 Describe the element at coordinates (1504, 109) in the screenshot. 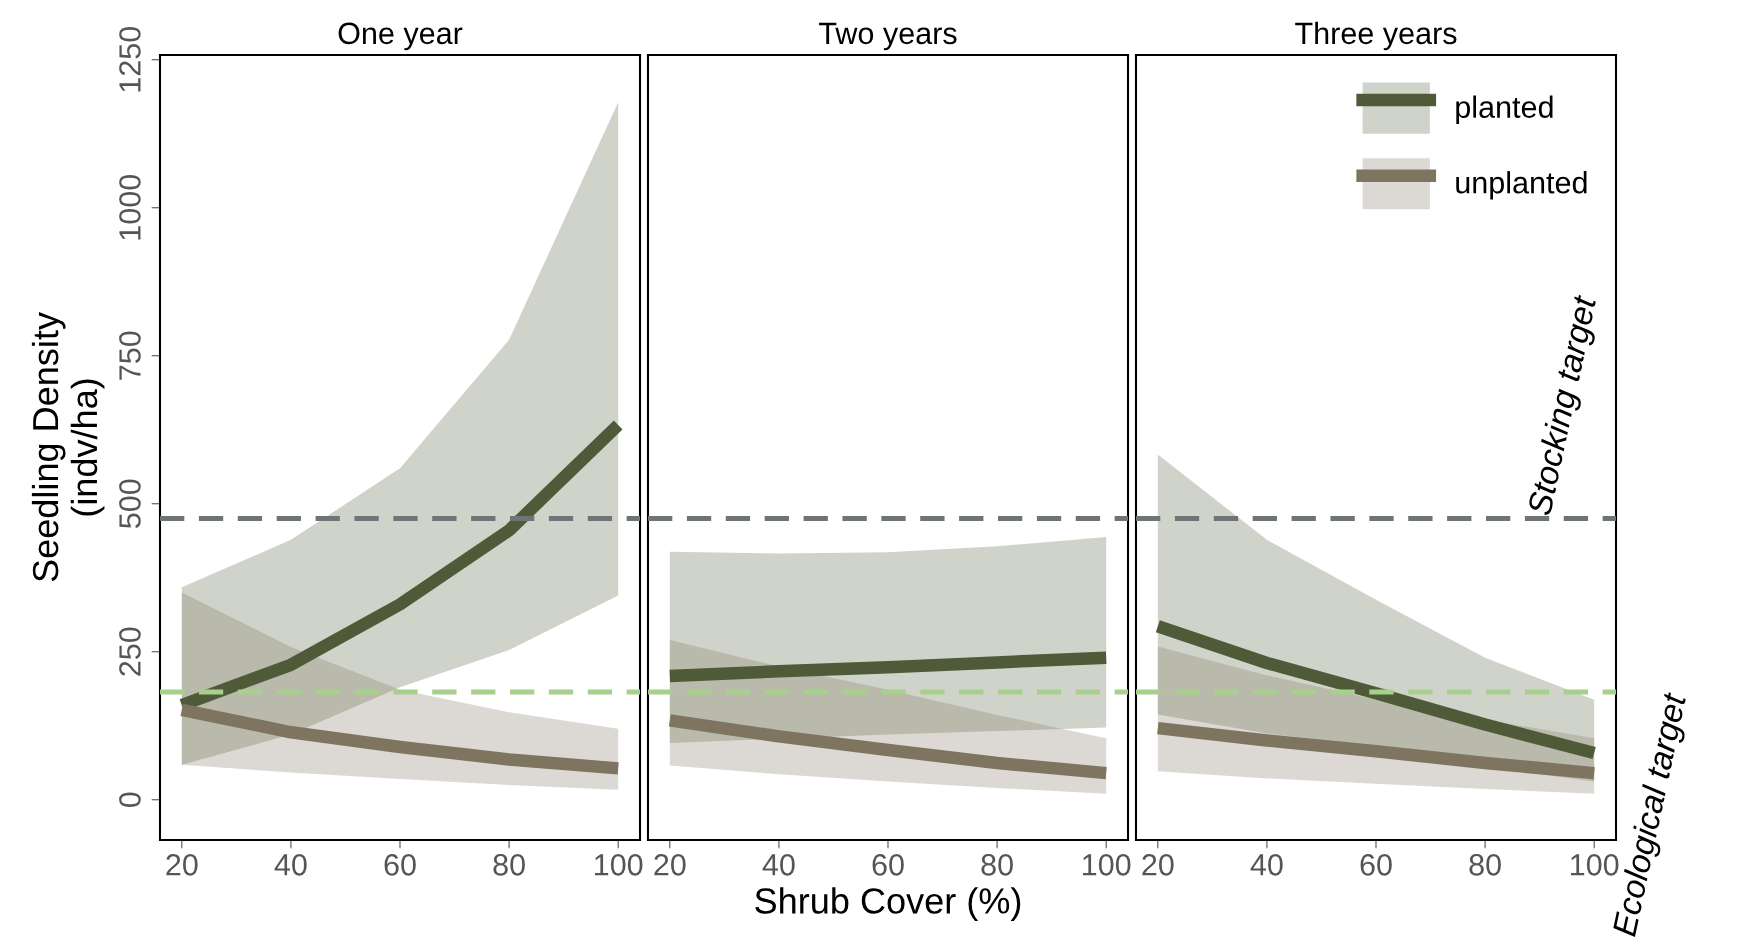

I see `legend-label: planted` at that location.